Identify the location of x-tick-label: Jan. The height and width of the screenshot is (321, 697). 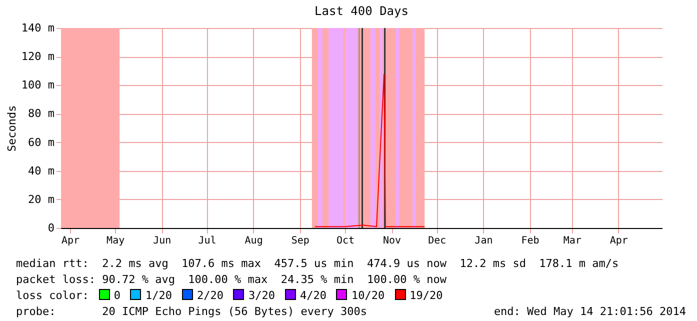
(483, 241).